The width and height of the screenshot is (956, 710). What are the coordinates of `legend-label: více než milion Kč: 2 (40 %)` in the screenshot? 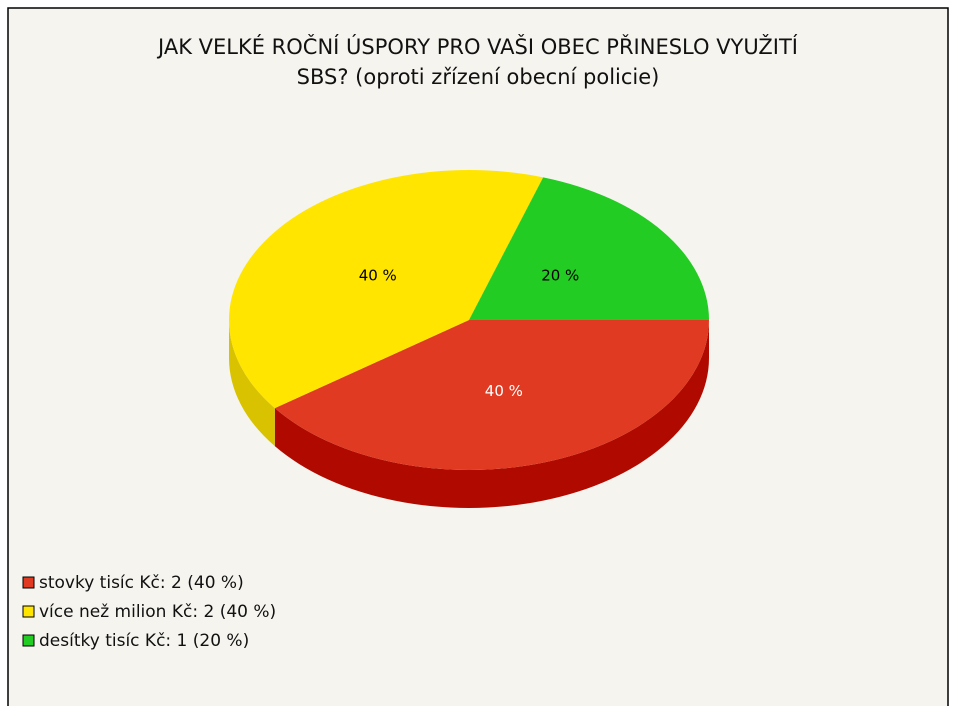 It's located at (157, 612).